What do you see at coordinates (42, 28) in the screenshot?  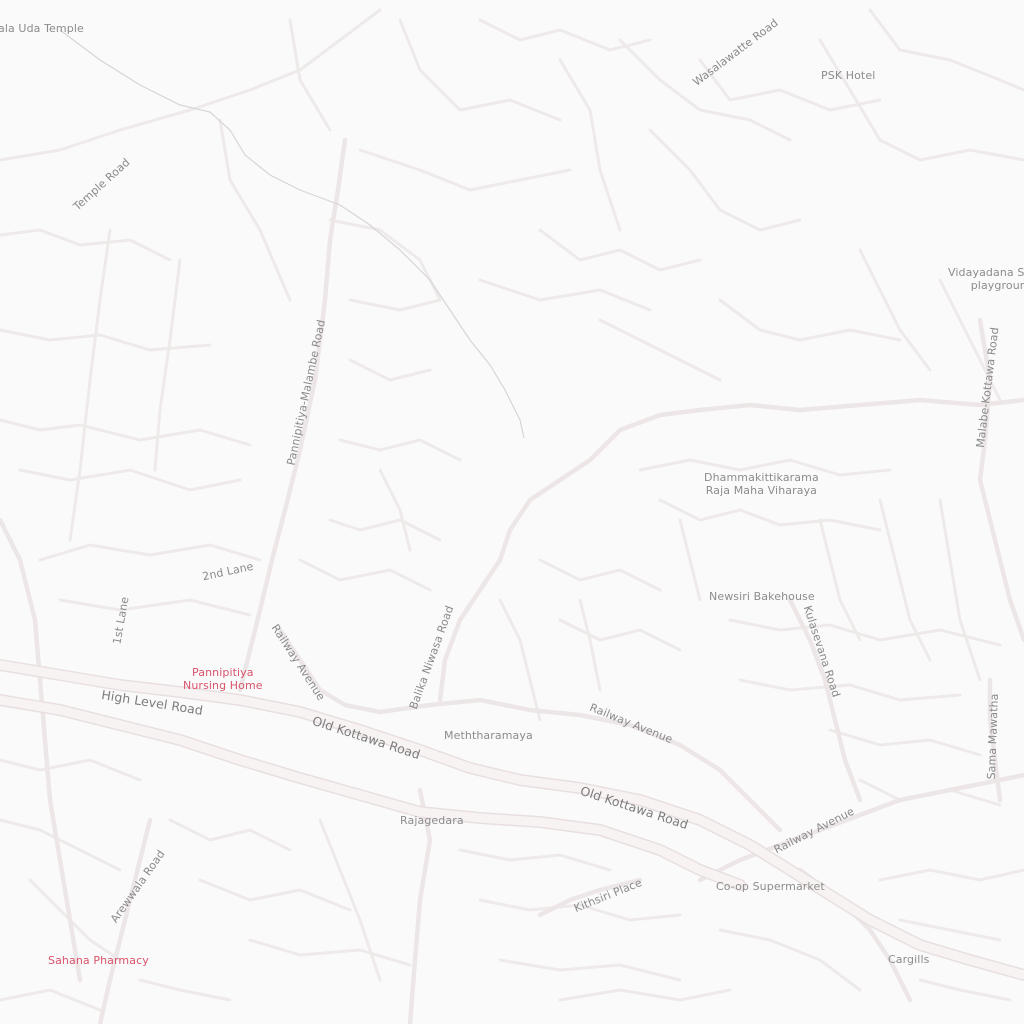 I see `place-label-uda-temple: ala Uda Temple` at bounding box center [42, 28].